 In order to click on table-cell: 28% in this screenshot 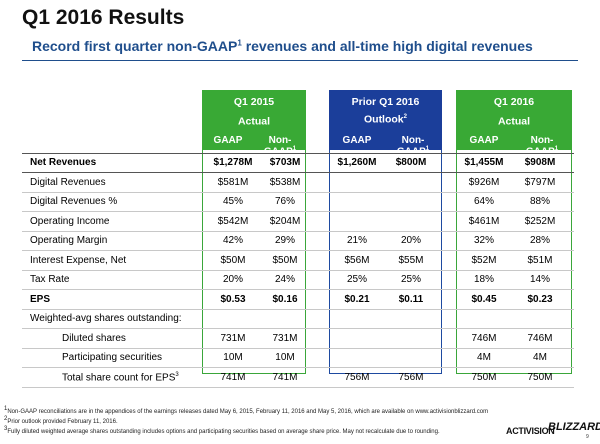, I will do `click(539, 240)`.